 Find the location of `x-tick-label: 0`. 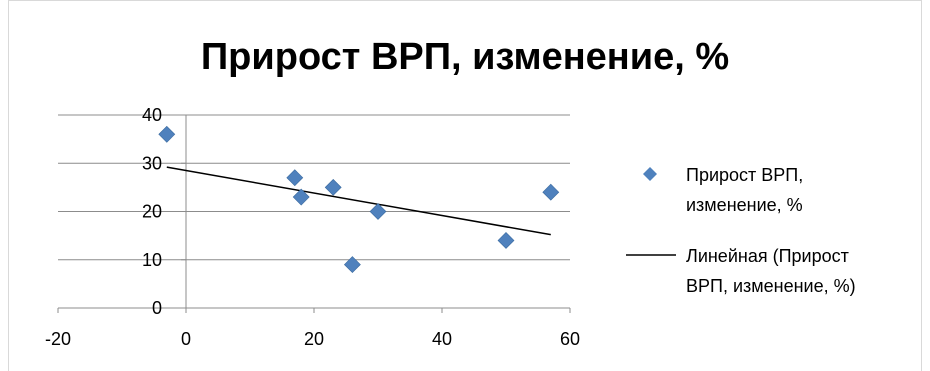

x-tick-label: 0 is located at coordinates (186, 339).